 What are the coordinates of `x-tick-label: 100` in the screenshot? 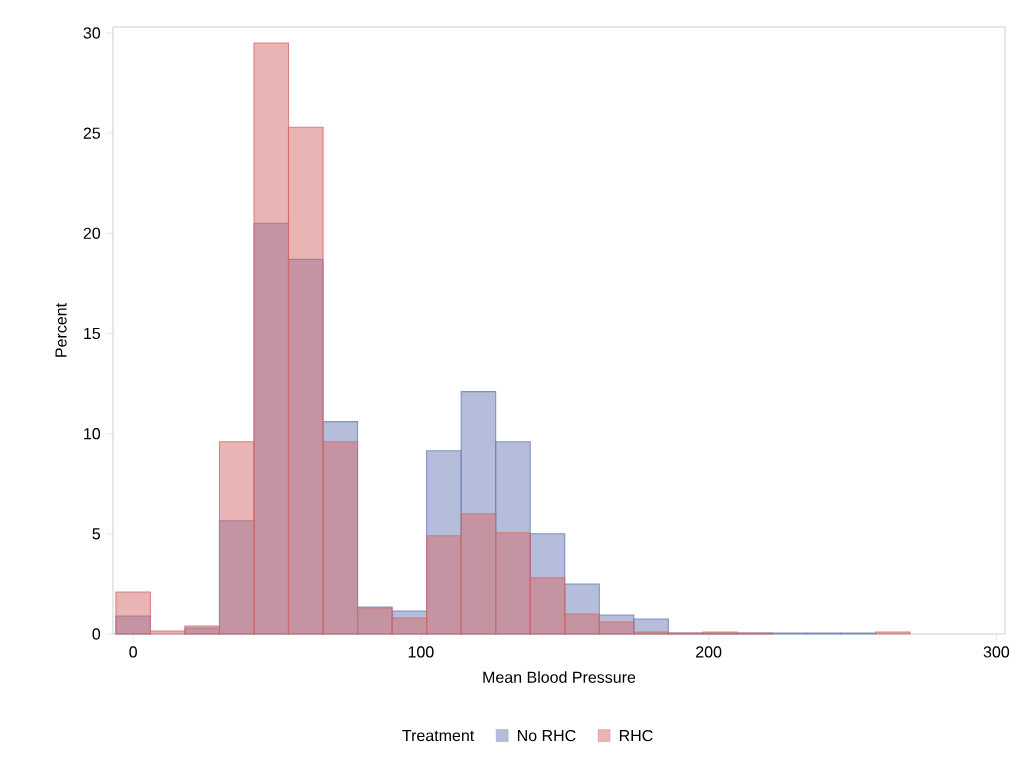 It's located at (421, 652).